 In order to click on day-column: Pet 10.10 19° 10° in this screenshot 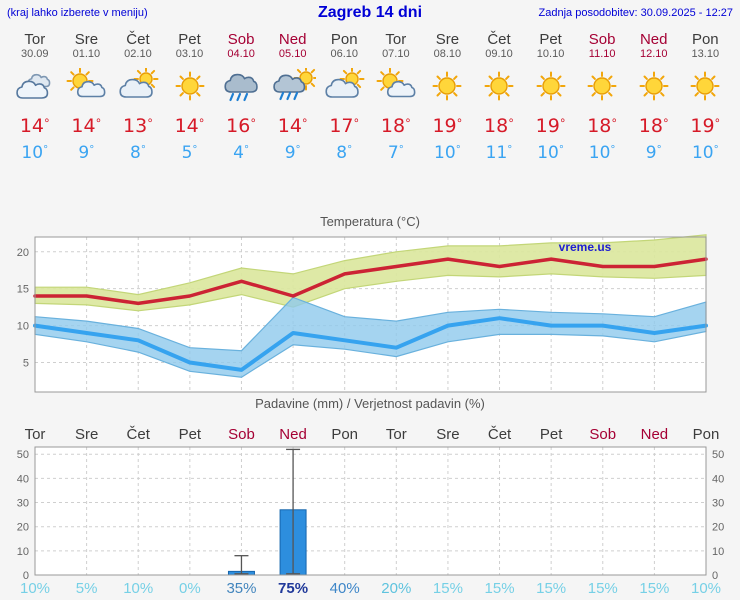, I will do `click(551, 98)`.